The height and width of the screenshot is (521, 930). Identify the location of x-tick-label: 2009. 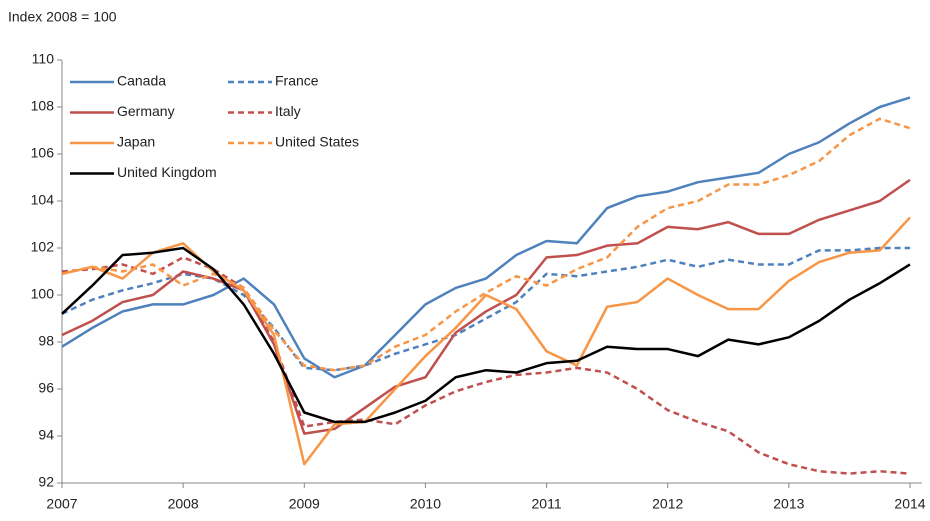
(304, 504).